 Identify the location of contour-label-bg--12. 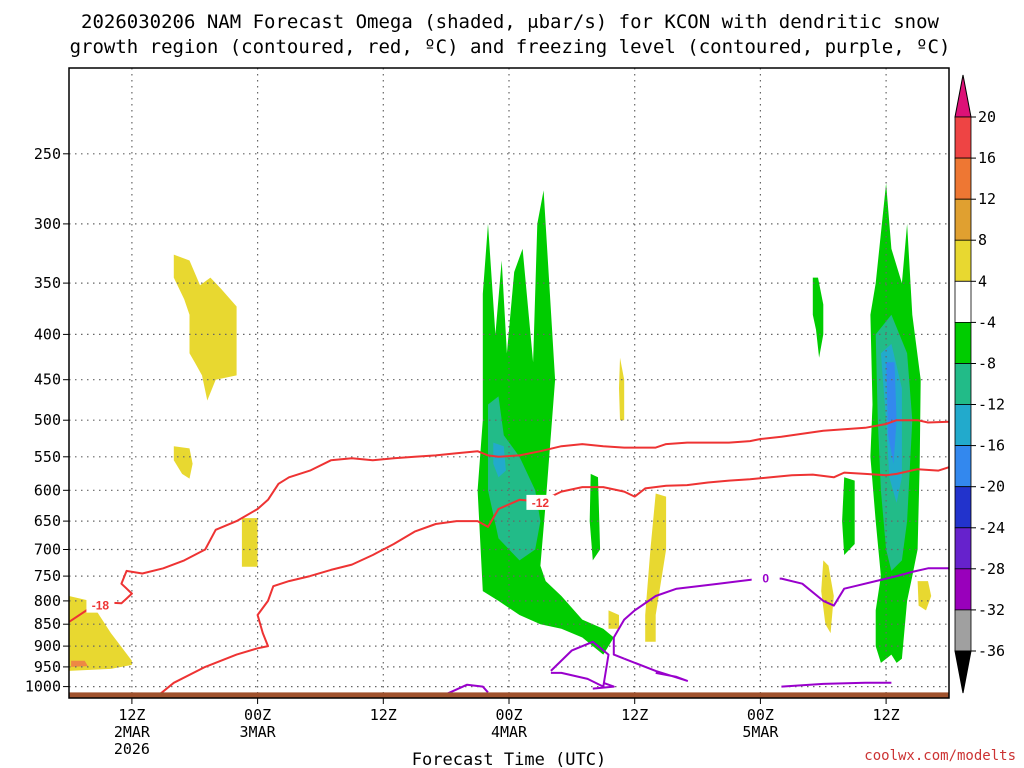
(540, 502).